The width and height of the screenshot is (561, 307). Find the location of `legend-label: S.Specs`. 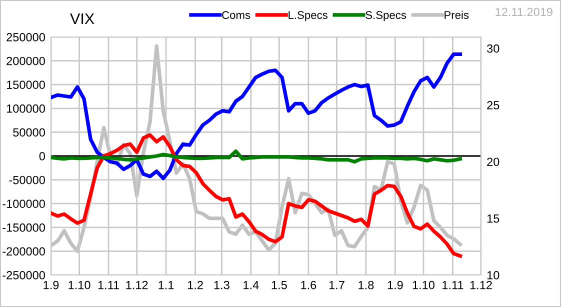

legend-label: S.Specs is located at coordinates (386, 16).